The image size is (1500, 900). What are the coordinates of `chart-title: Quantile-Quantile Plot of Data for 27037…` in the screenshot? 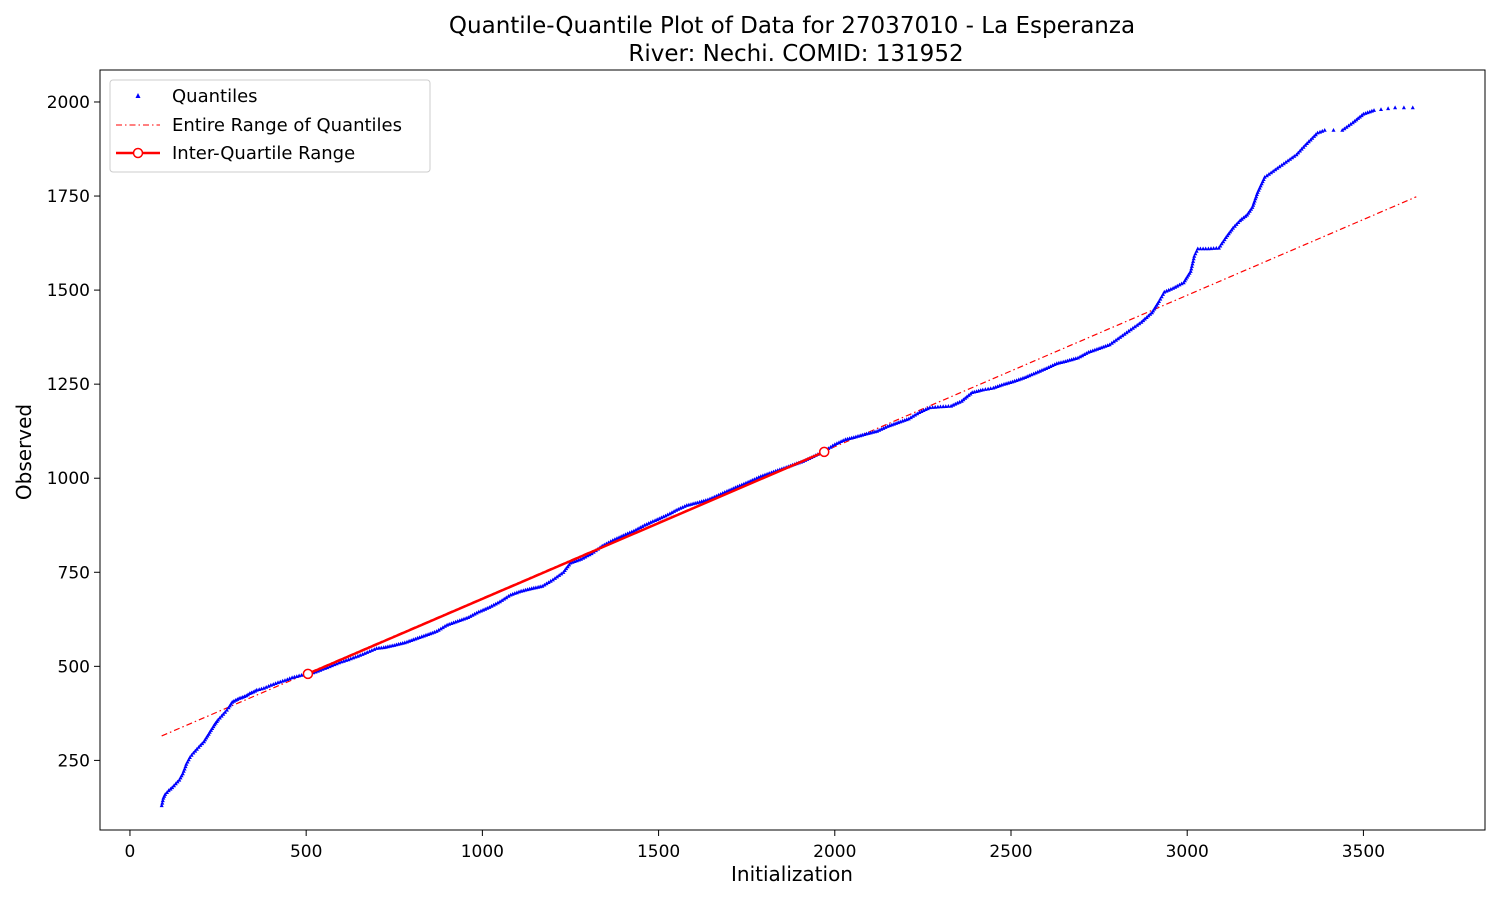 It's located at (792, 26).